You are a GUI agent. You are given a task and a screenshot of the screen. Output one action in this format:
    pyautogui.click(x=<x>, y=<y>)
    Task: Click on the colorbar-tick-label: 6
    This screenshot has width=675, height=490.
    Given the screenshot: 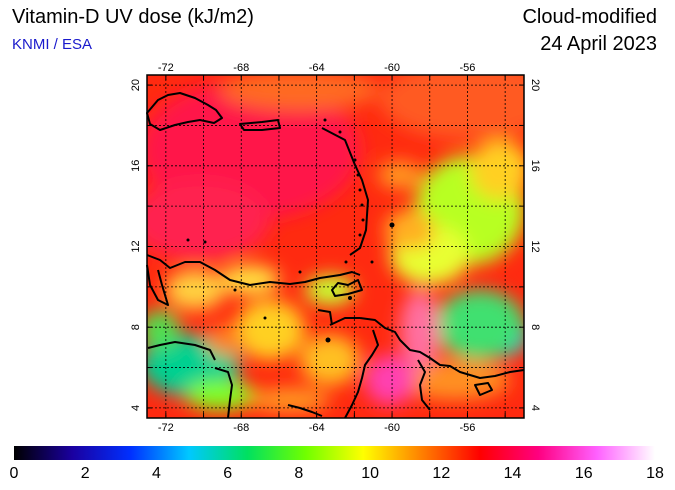 What is the action you would take?
    pyautogui.click(x=228, y=473)
    